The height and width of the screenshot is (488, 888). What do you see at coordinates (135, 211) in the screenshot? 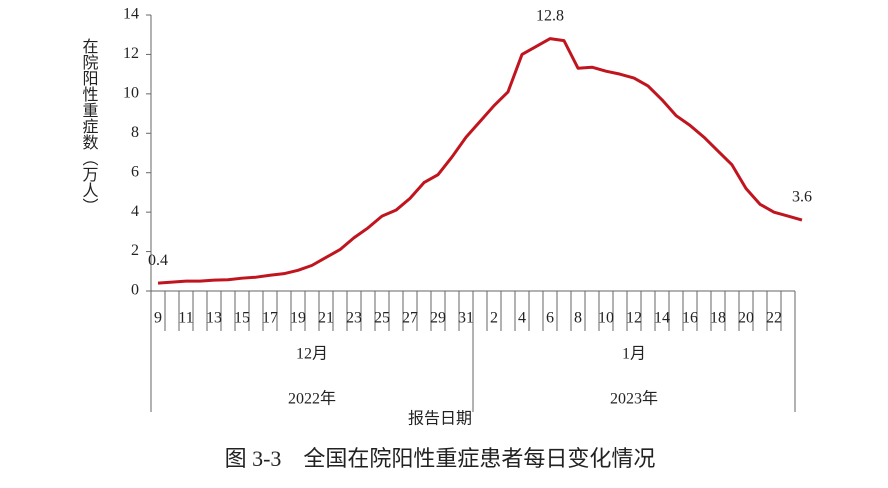
I see `y-tick-label: 4` at bounding box center [135, 211].